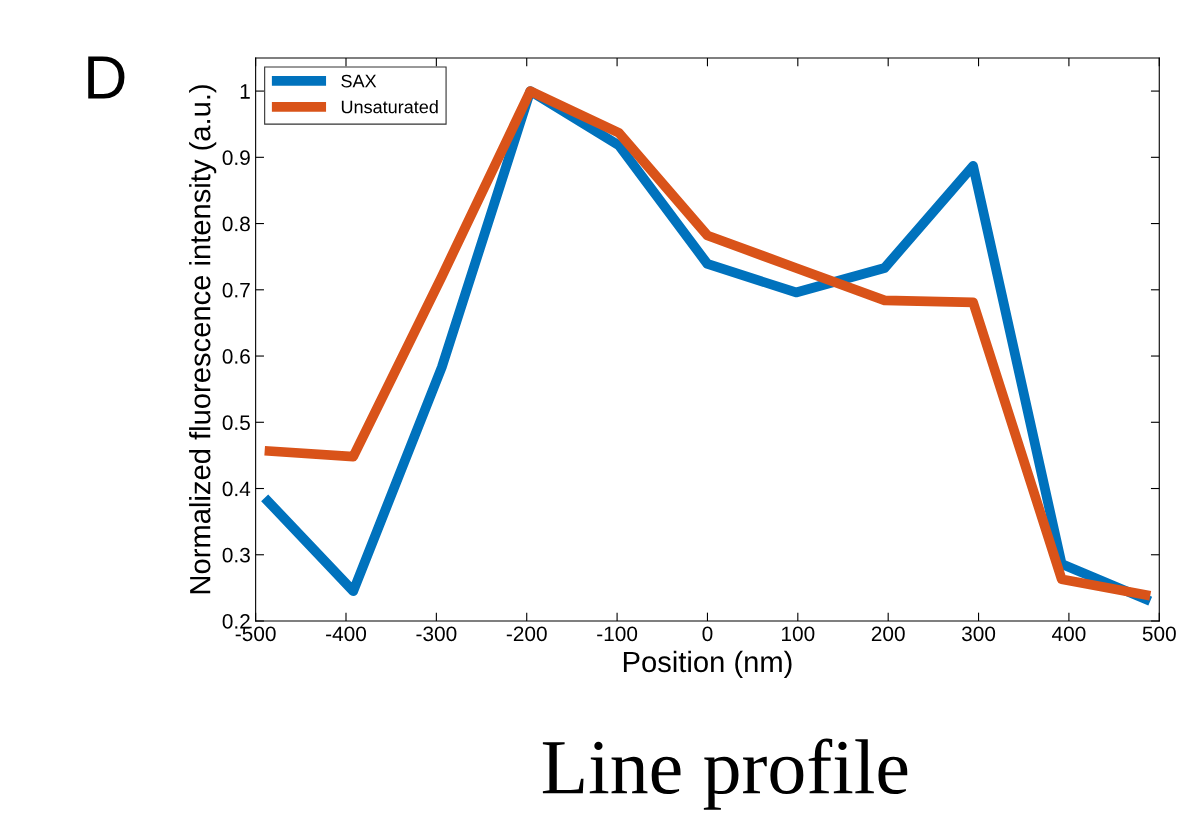 This screenshot has height=828, width=1189. What do you see at coordinates (1159, 634) in the screenshot?
I see `x-tick-label: 500` at bounding box center [1159, 634].